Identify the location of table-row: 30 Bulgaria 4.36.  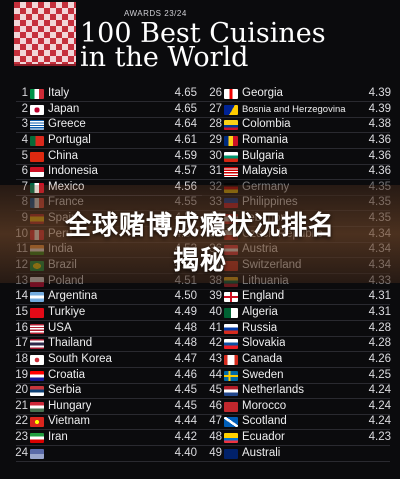
(299, 157).